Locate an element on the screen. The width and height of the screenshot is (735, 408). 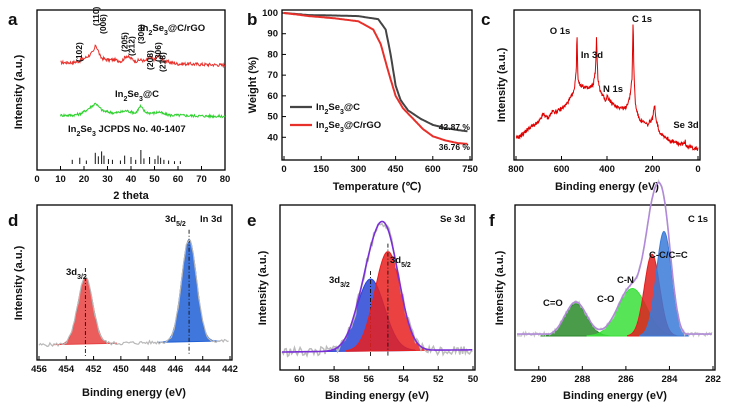
a-label-rgo: In2Se3@C/rGO is located at coordinates (172, 30).